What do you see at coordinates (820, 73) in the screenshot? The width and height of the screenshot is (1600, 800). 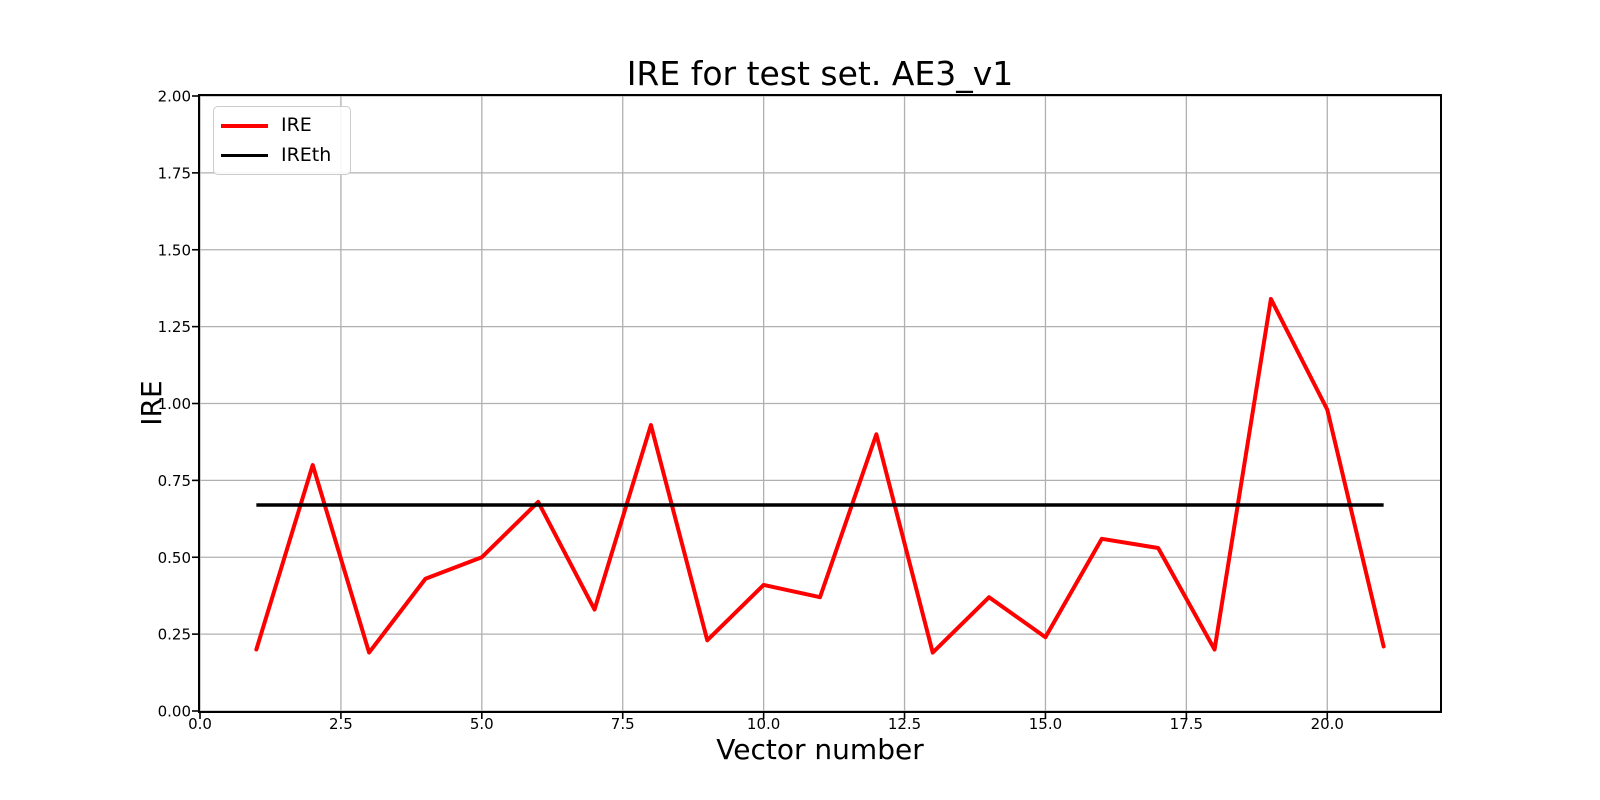 I see `chart-title: IRE for test set. AE3_v1` at bounding box center [820, 73].